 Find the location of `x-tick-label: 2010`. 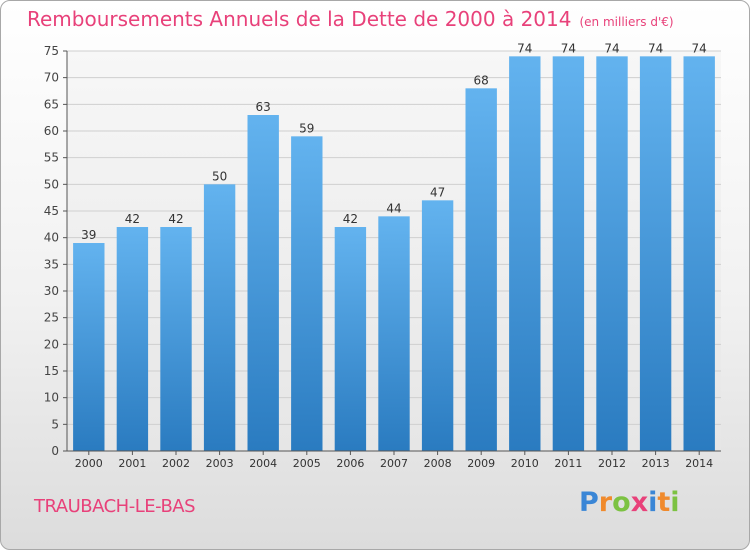

x-tick-label: 2010 is located at coordinates (525, 463).